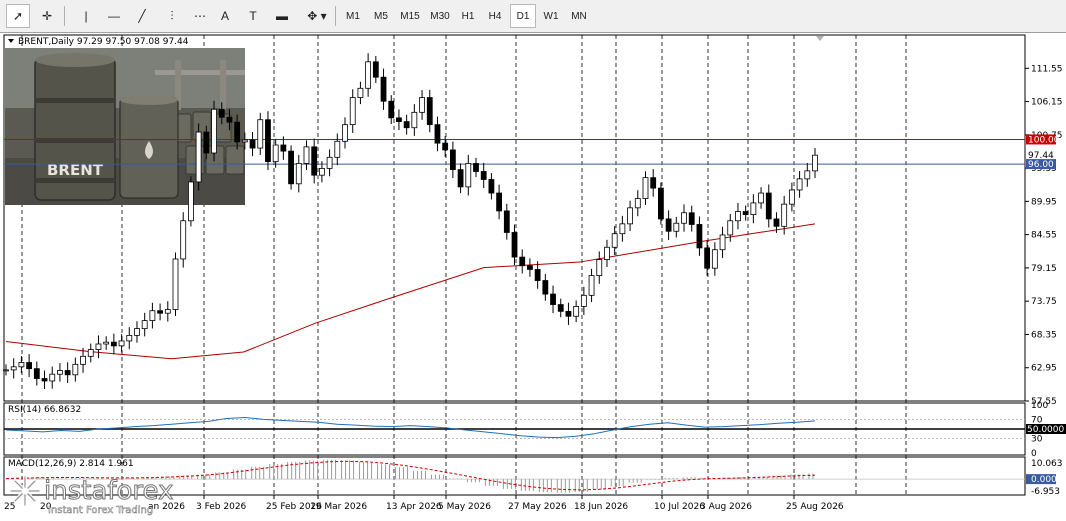  What do you see at coordinates (317, 16) in the screenshot?
I see `shapes-dropdown-icon: ✥ ▾` at bounding box center [317, 16].